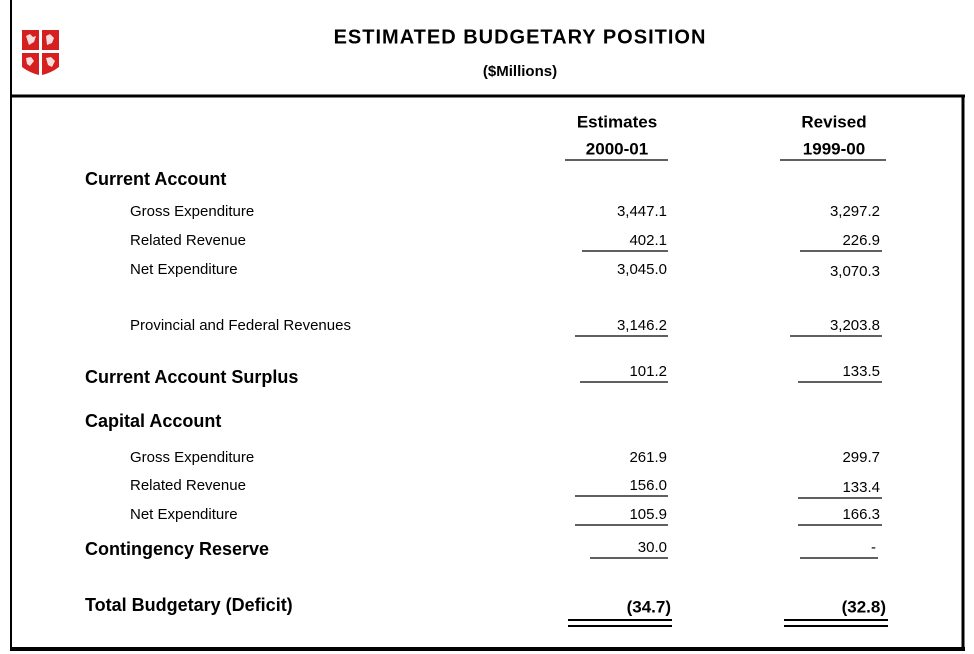 The image size is (974, 654). What do you see at coordinates (652, 547) in the screenshot?
I see `cell: 30.0` at bounding box center [652, 547].